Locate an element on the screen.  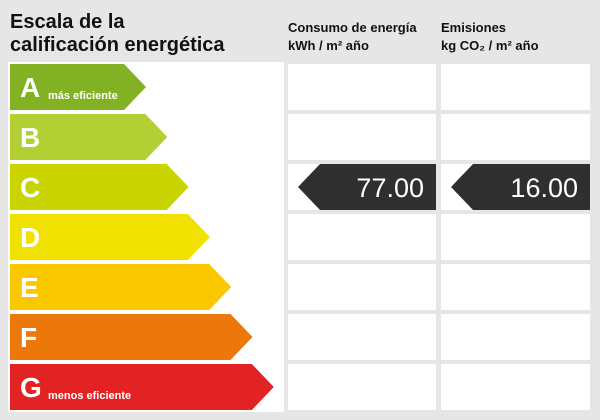
rating-letter: B is located at coordinates (30, 137).